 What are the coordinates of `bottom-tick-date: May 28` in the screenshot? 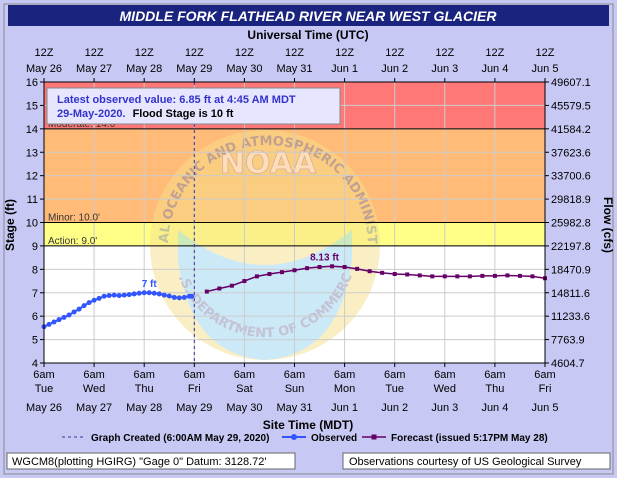 It's located at (144, 408).